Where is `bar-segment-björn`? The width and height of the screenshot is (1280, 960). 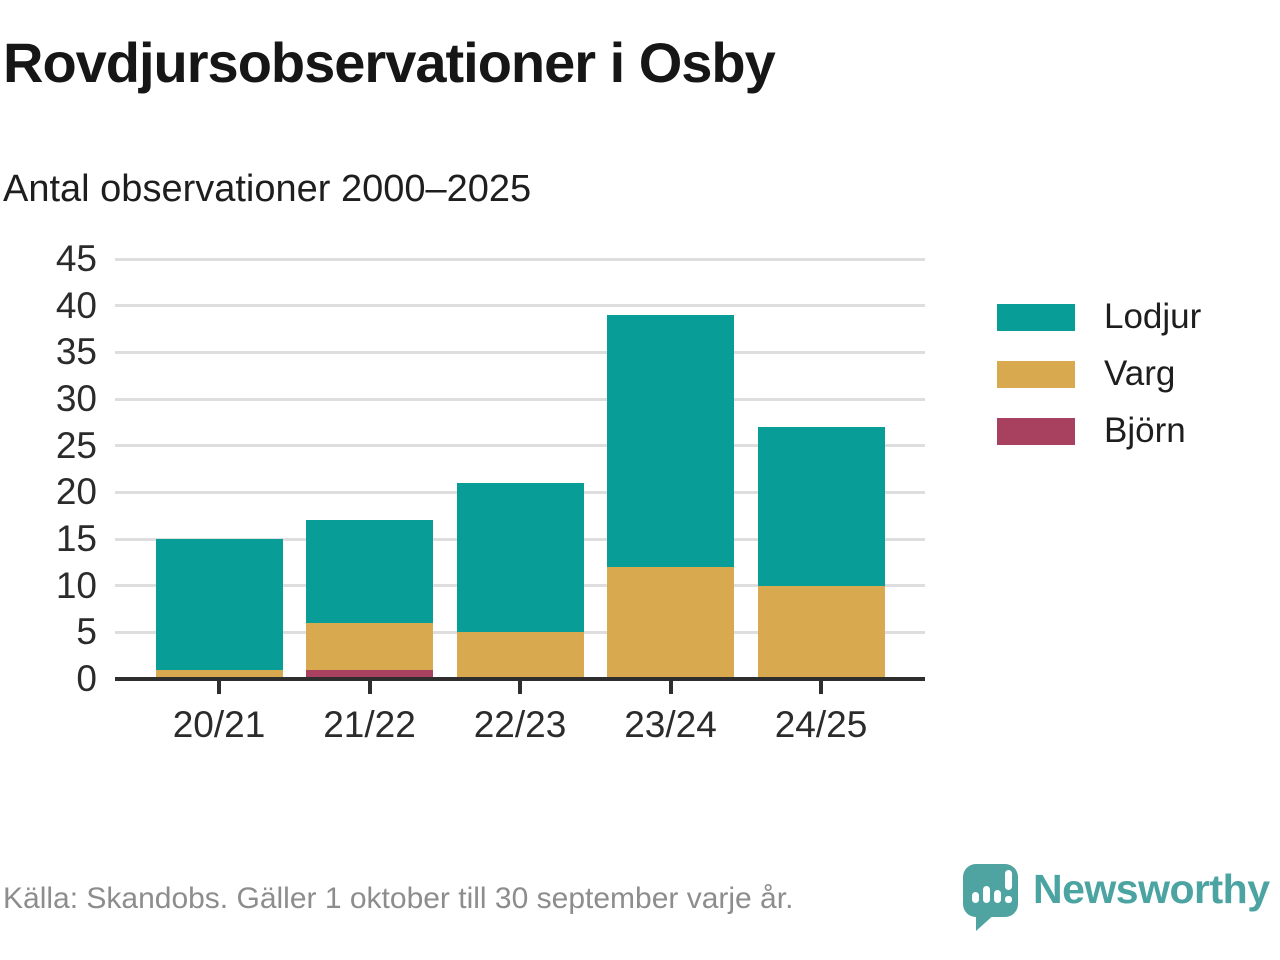 bar-segment-björn is located at coordinates (369, 674).